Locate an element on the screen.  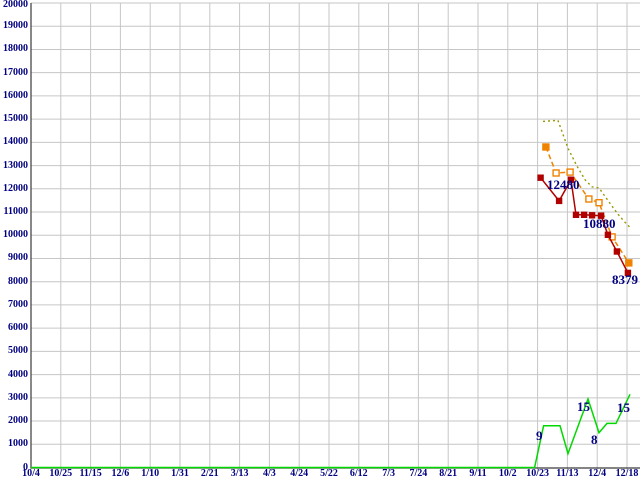
x-tick-label: 12/6 is located at coordinates (120, 473).